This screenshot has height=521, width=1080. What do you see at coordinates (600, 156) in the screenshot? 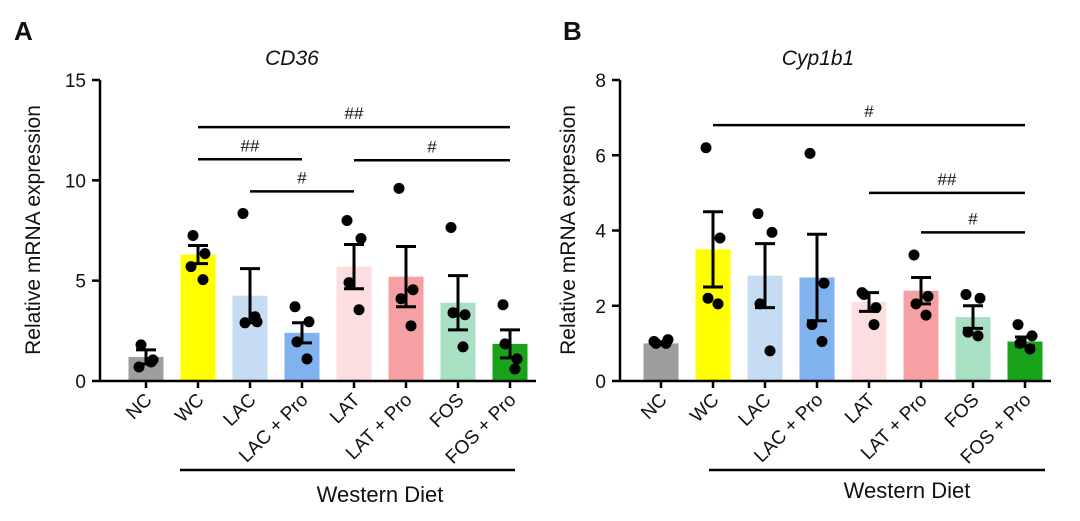
I see `y-tick-label: 6` at bounding box center [600, 156].